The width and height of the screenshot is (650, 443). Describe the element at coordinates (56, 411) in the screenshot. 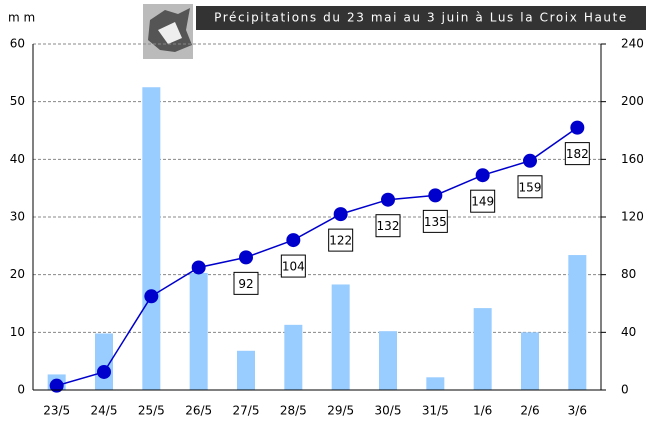

I see `x-tick-label: 23/5` at that location.